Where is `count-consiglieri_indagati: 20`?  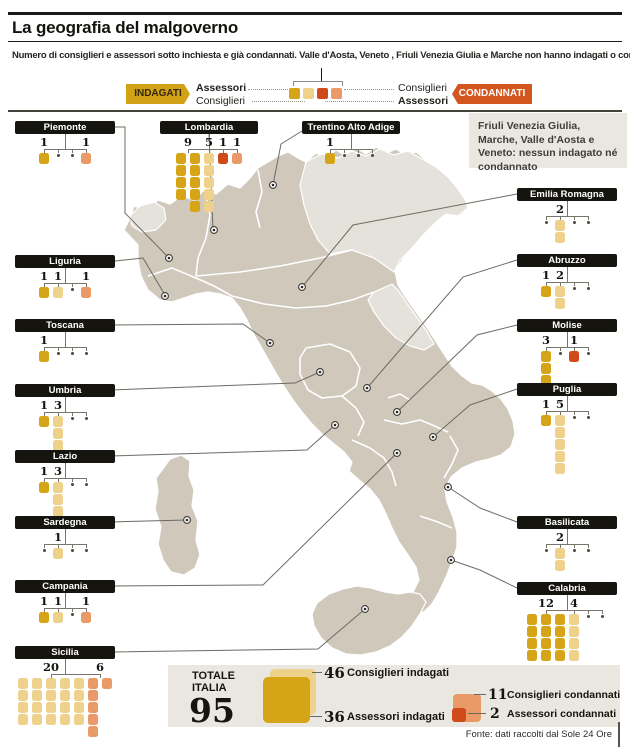 count-consiglieri_indagati: 20 is located at coordinates (50, 667).